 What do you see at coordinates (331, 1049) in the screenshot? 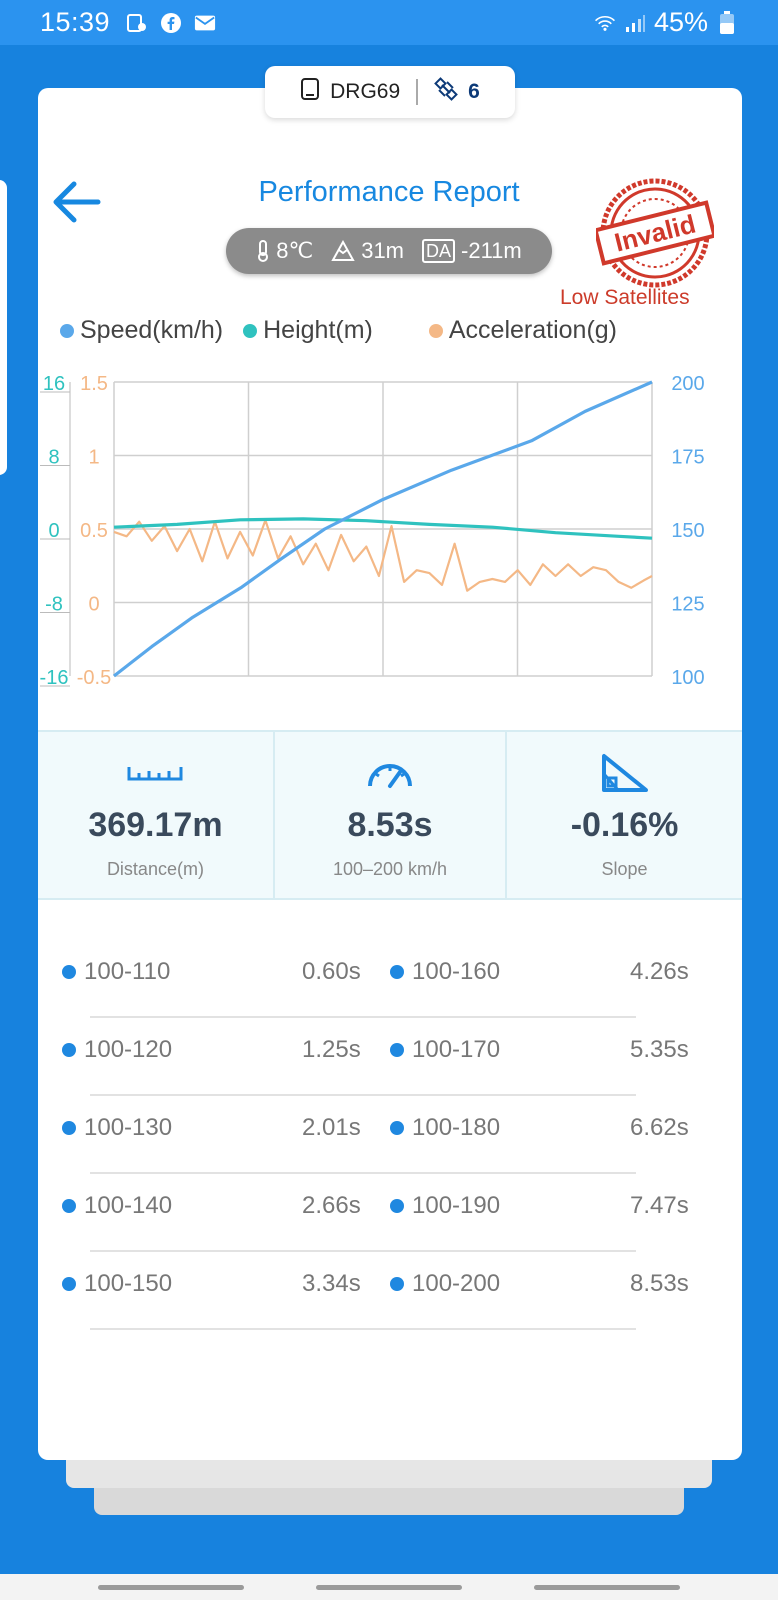
I see `split-time: 1.25s` at bounding box center [331, 1049].